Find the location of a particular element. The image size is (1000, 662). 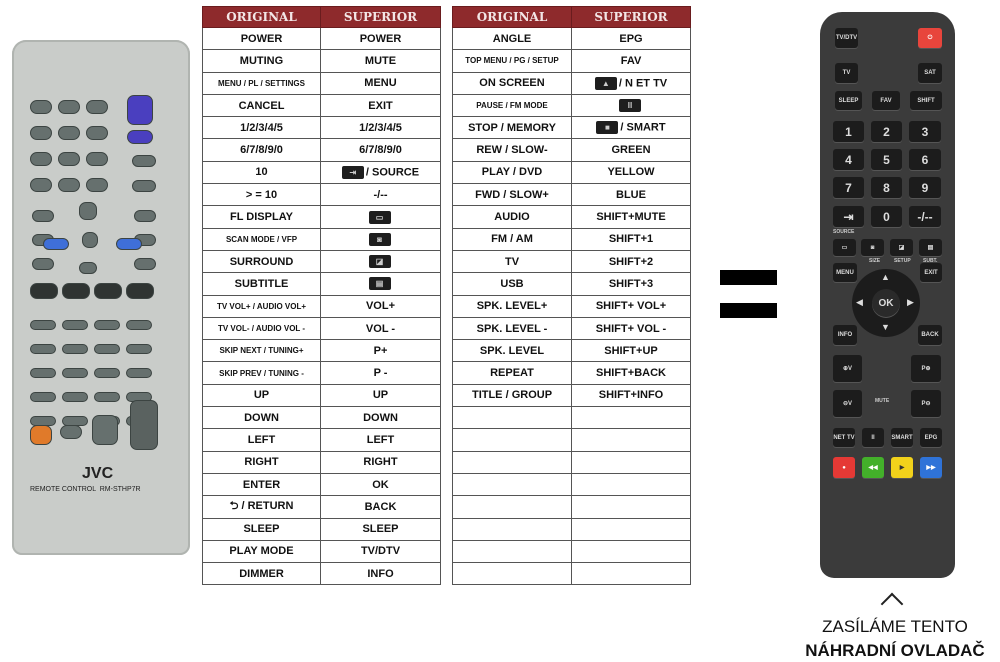

source-icon: ⇥ is located at coordinates (352, 172).